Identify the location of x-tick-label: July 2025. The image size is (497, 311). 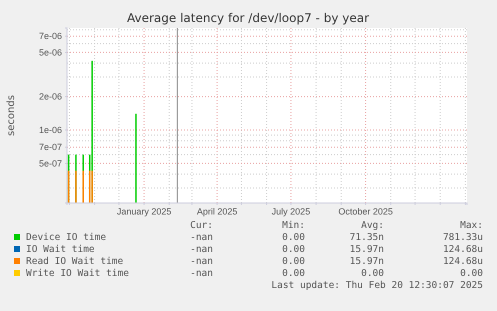
(291, 211).